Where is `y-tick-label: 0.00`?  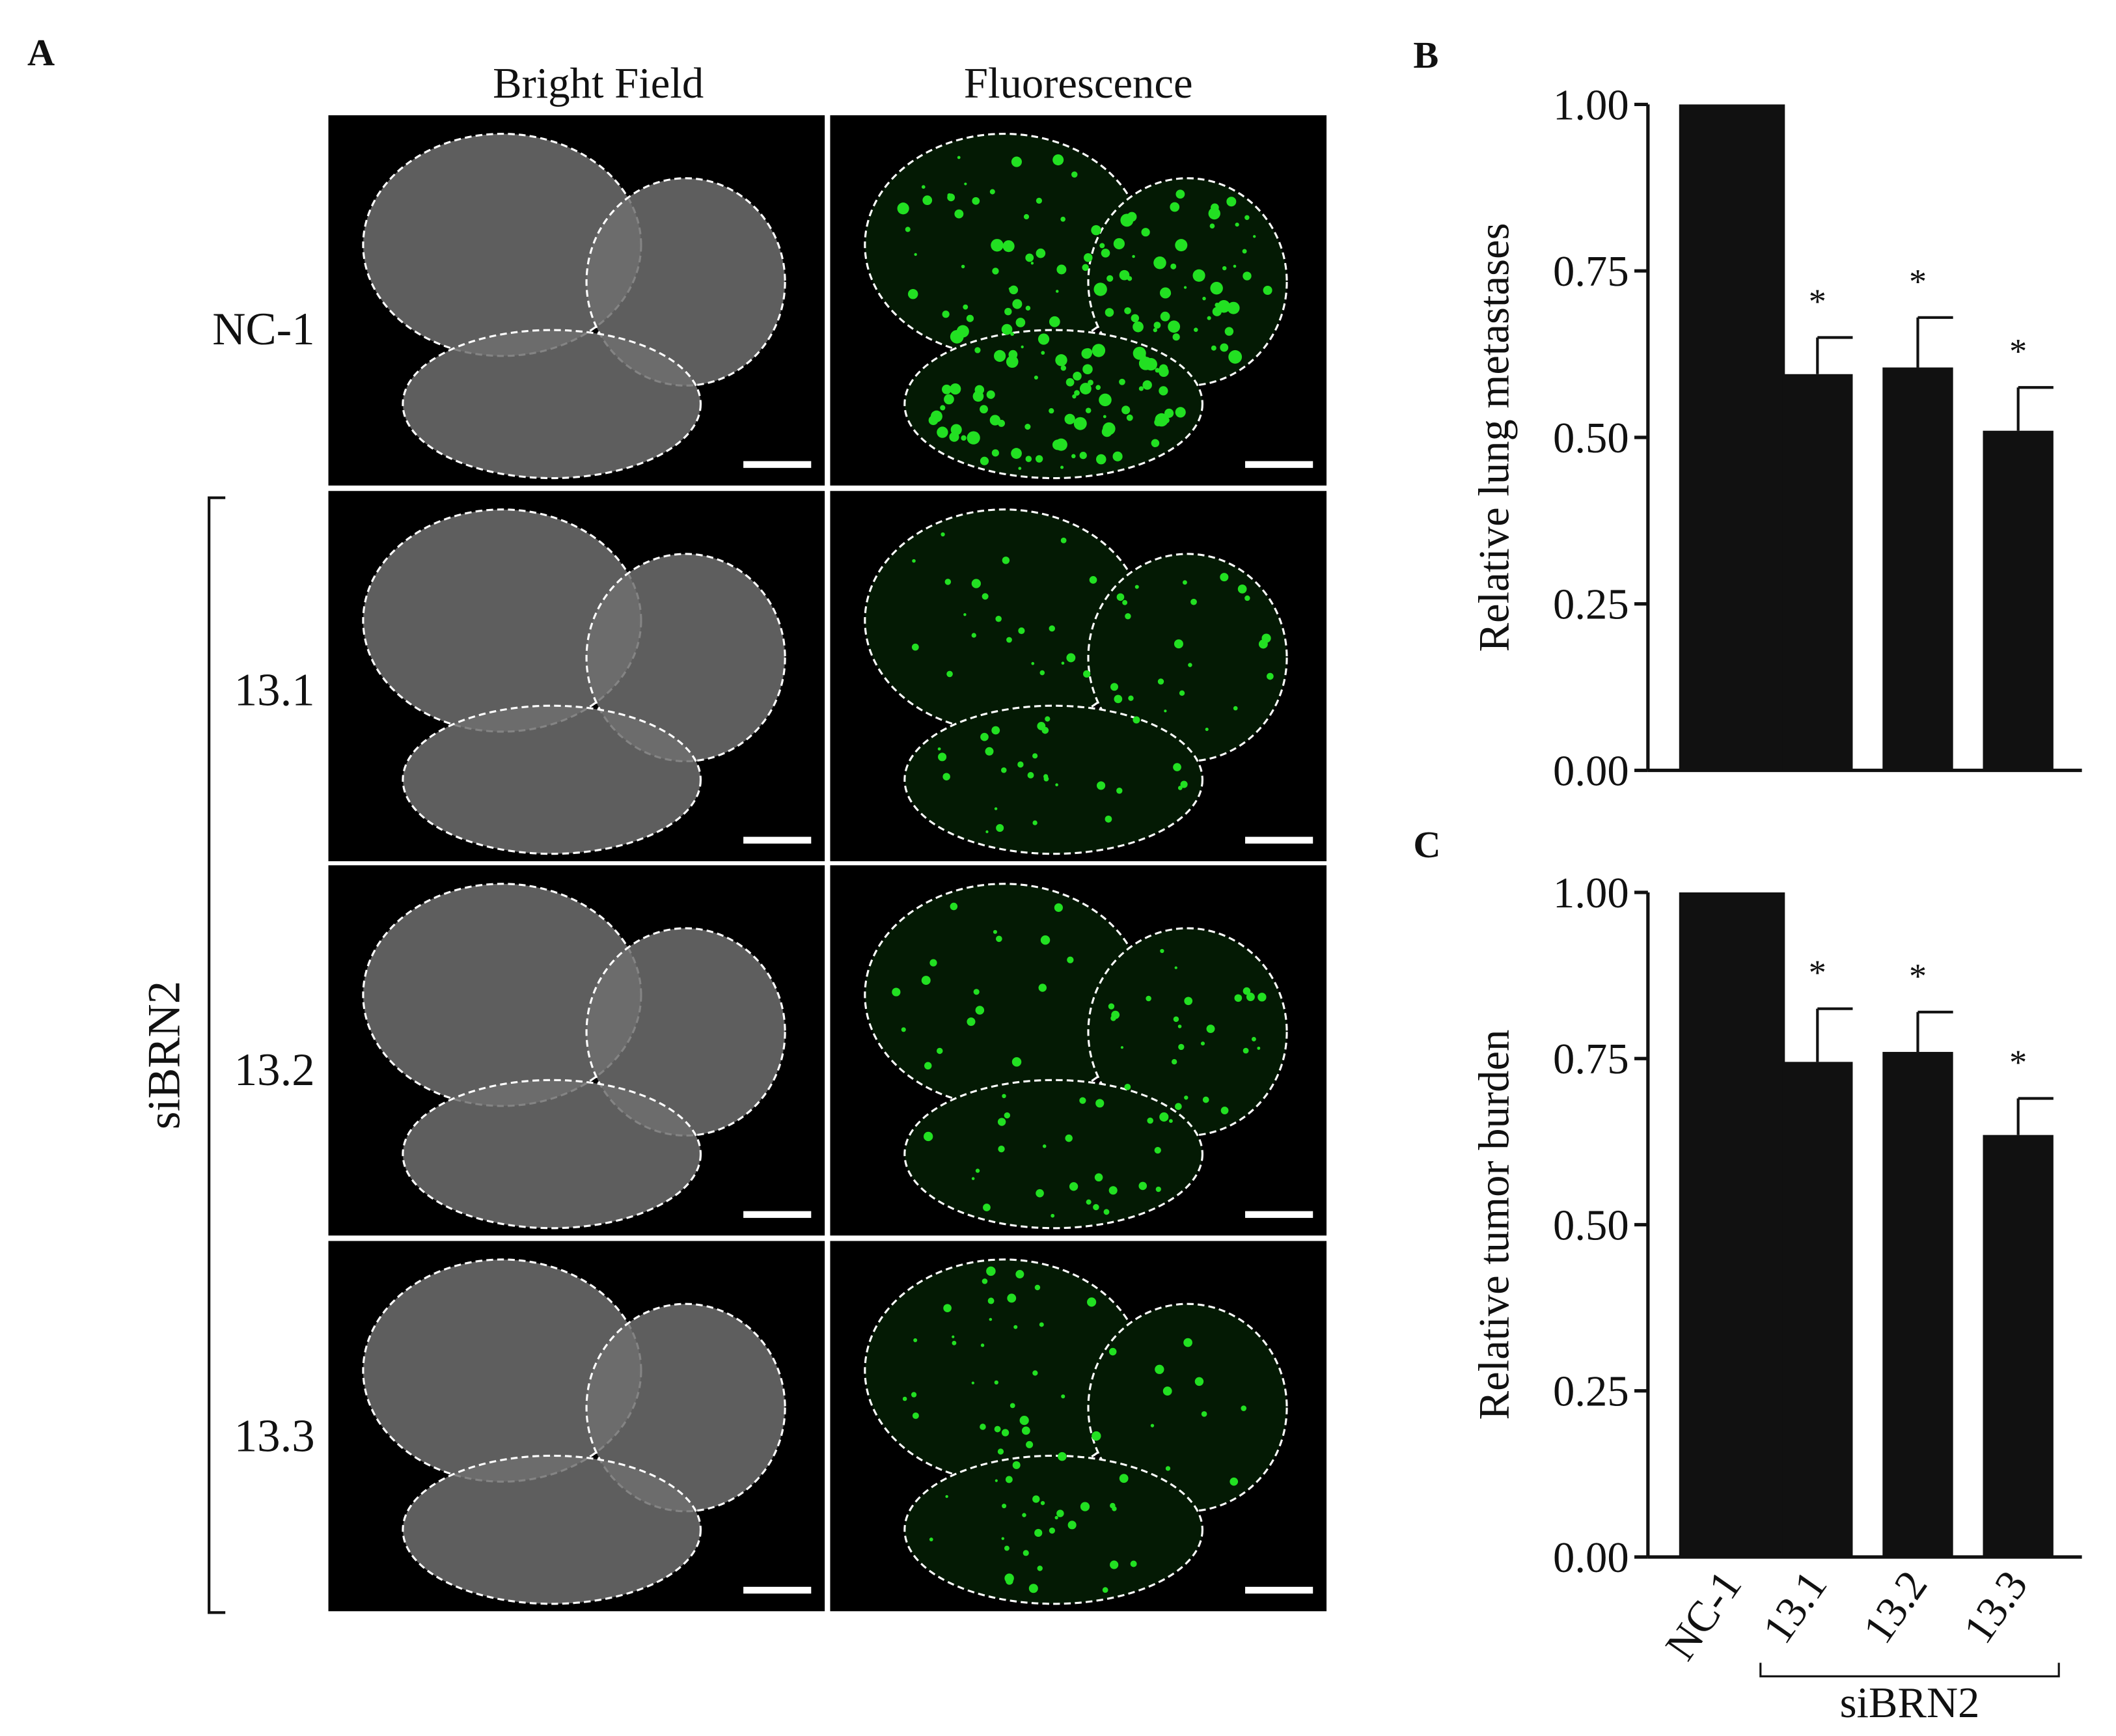 y-tick-label: 0.00 is located at coordinates (1591, 771).